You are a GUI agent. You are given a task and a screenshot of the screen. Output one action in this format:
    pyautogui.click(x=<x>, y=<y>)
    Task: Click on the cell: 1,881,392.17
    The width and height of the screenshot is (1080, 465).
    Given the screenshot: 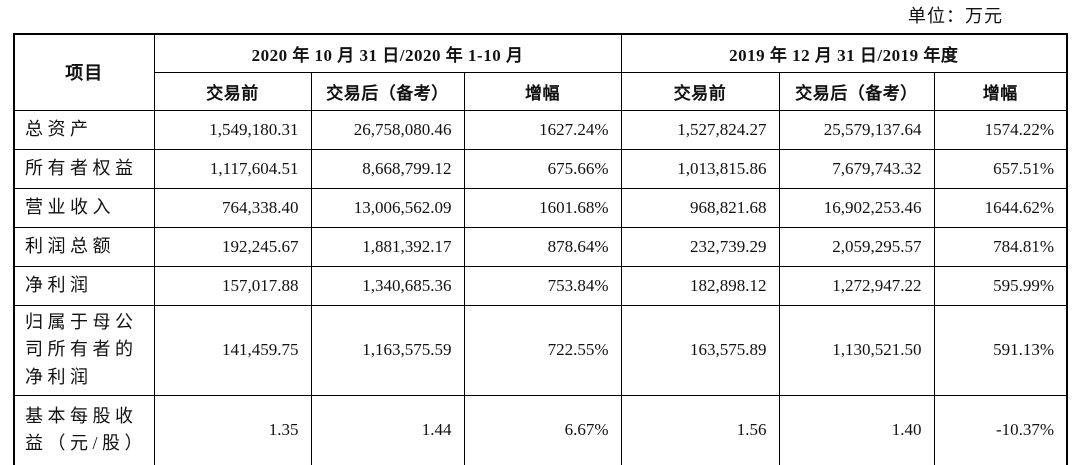 What is the action you would take?
    pyautogui.click(x=387, y=246)
    